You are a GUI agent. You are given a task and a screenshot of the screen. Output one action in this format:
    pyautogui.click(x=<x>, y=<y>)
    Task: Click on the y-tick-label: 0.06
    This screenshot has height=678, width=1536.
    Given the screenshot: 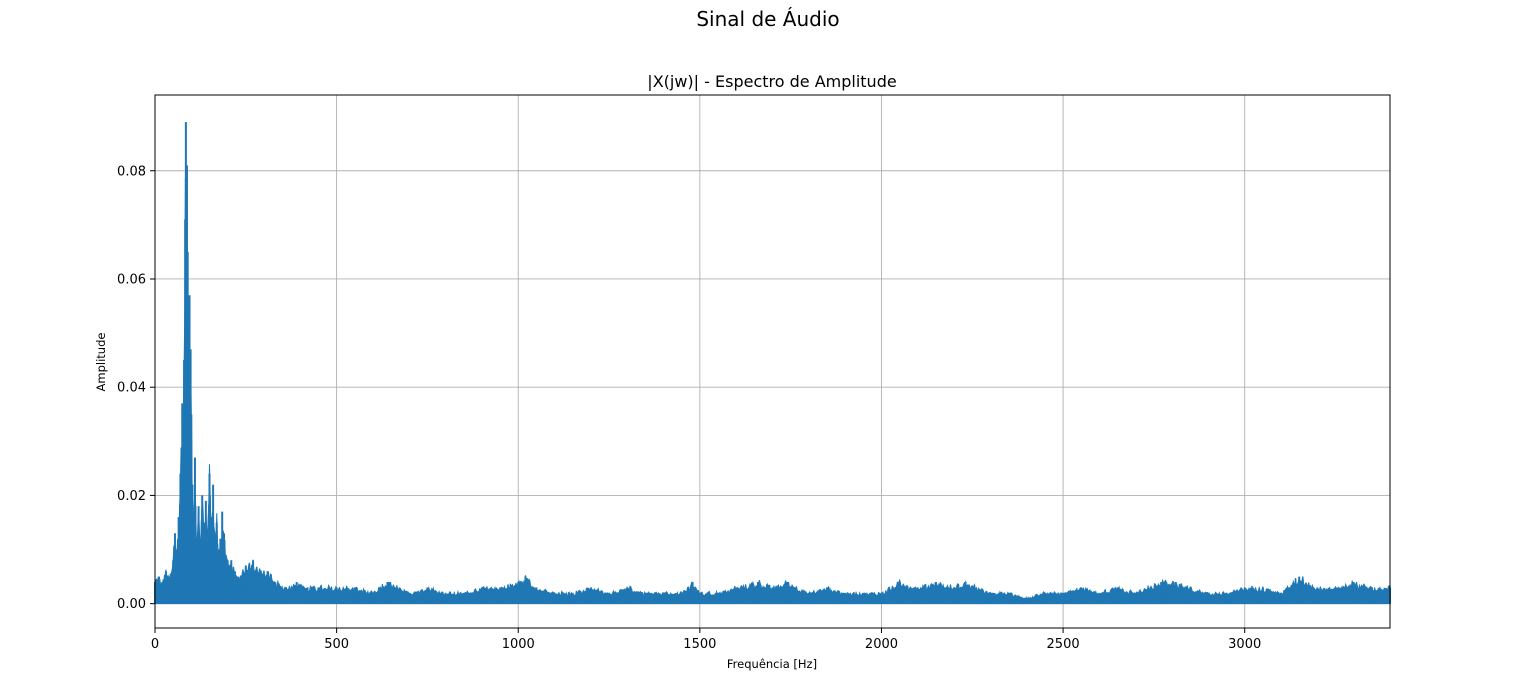 What is the action you would take?
    pyautogui.click(x=131, y=279)
    